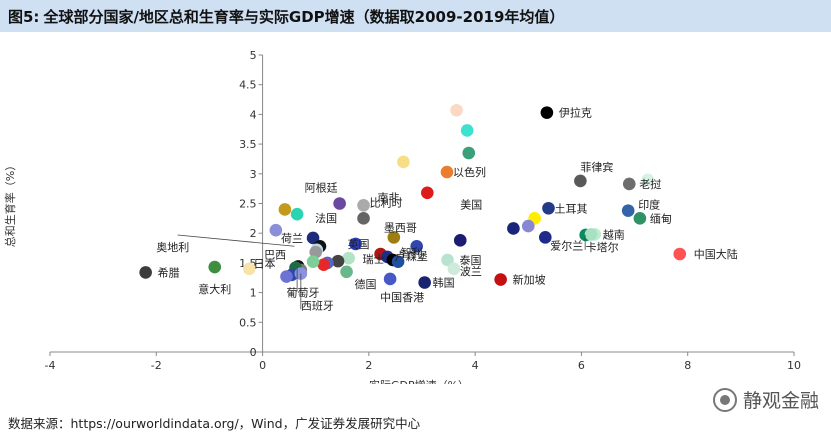 Image resolution: width=831 pixels, height=438 pixels. What do you see at coordinates (570, 208) in the screenshot?
I see `point-label: 土耳其` at bounding box center [570, 208].